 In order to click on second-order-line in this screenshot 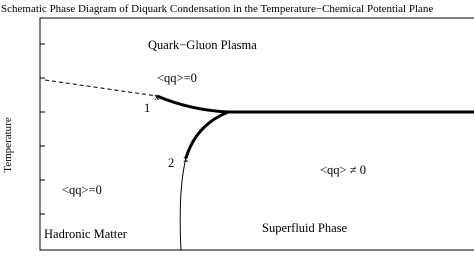, I will do `click(183, 204)`.